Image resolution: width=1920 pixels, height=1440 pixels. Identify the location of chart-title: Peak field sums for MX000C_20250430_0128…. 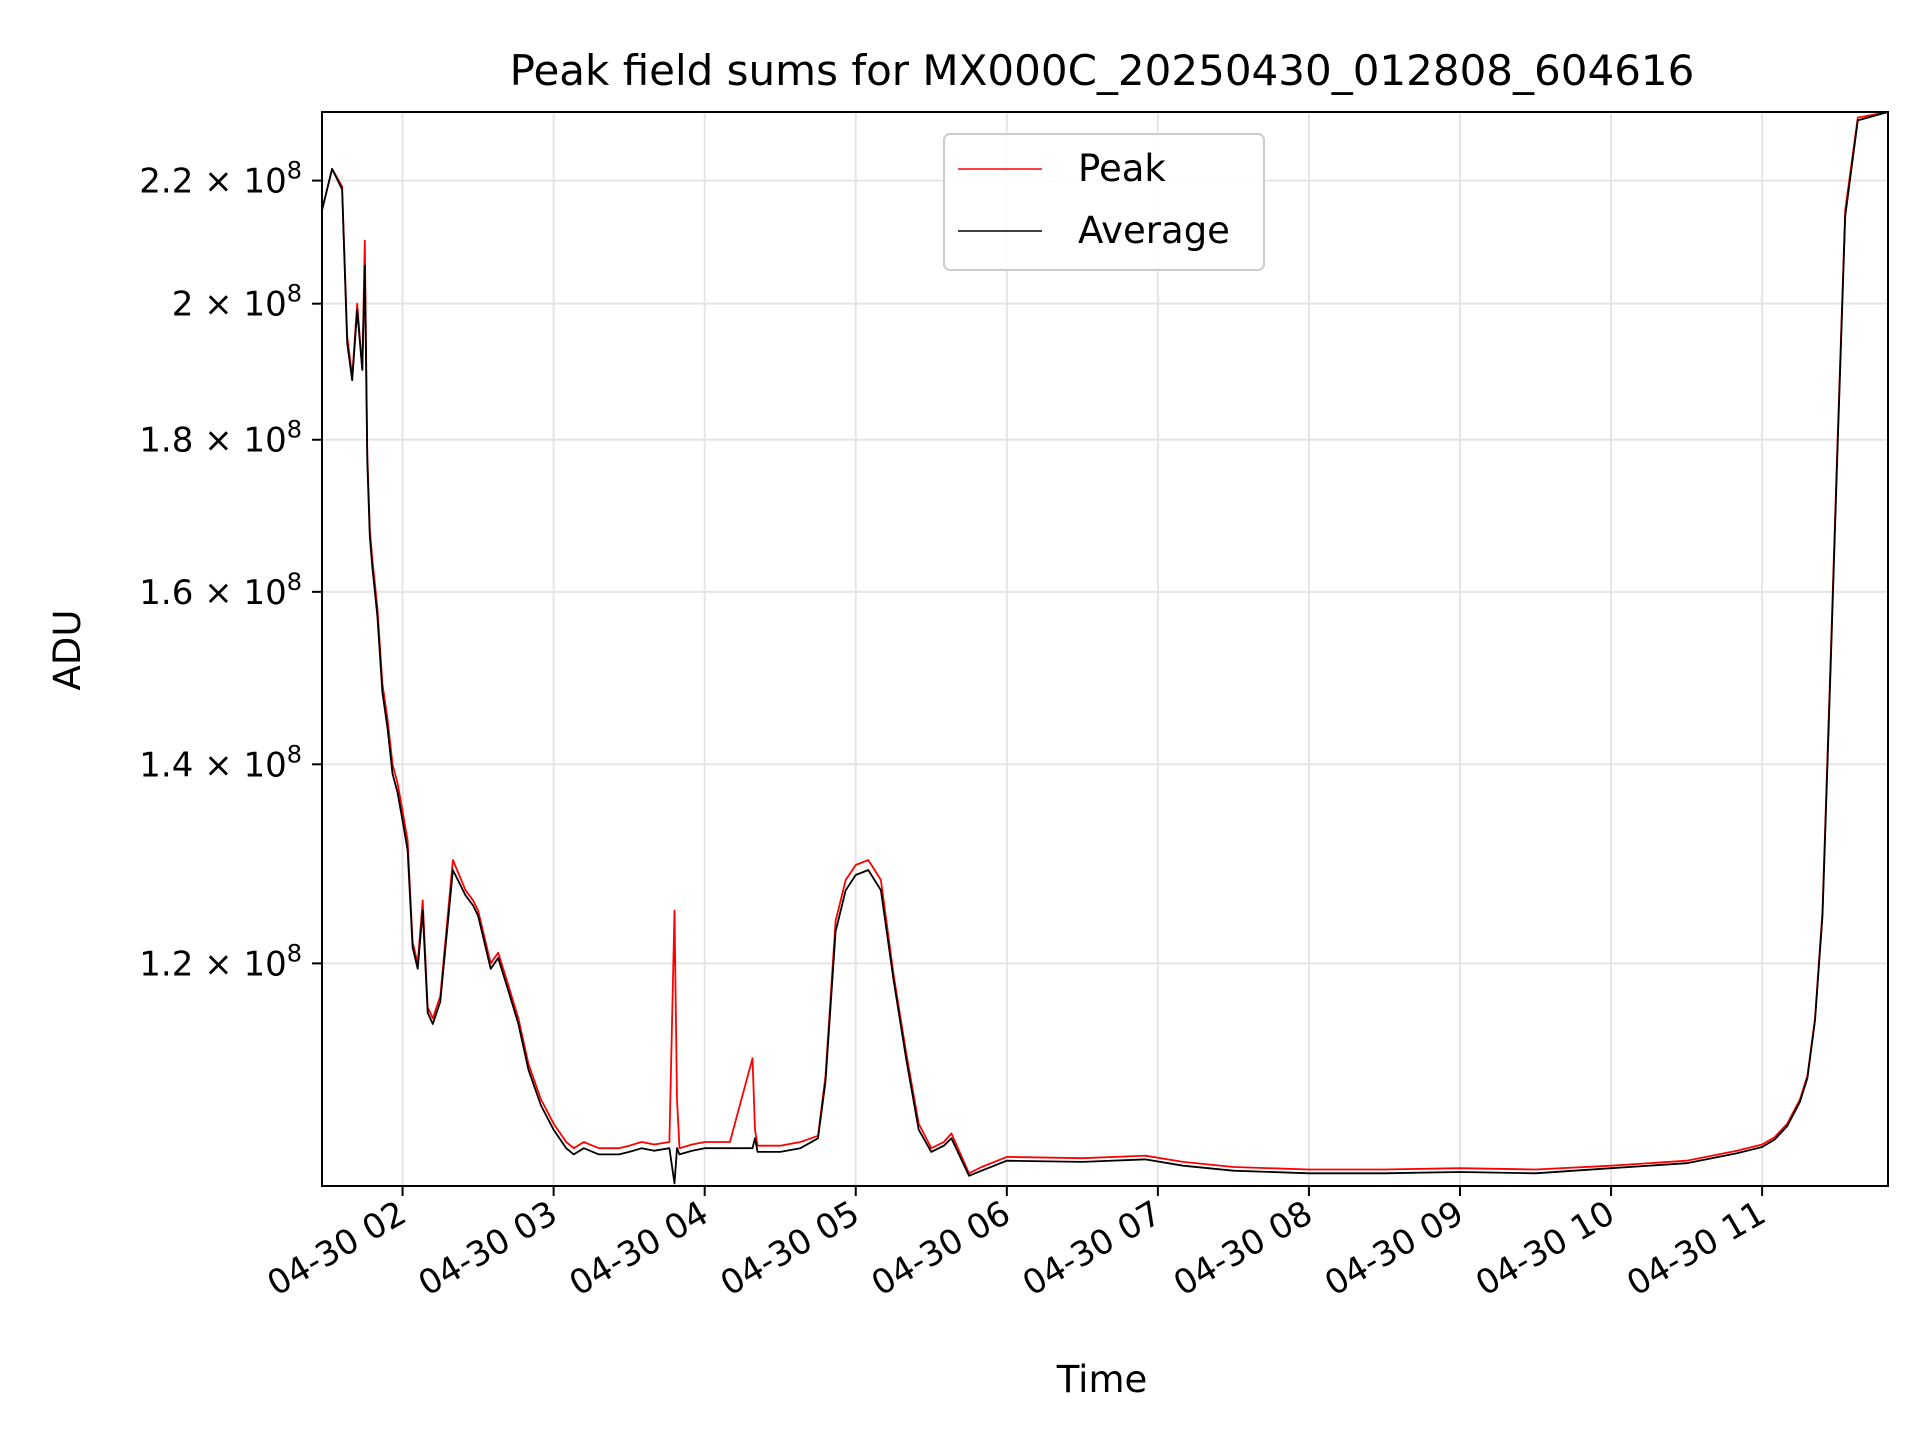
(1102, 70).